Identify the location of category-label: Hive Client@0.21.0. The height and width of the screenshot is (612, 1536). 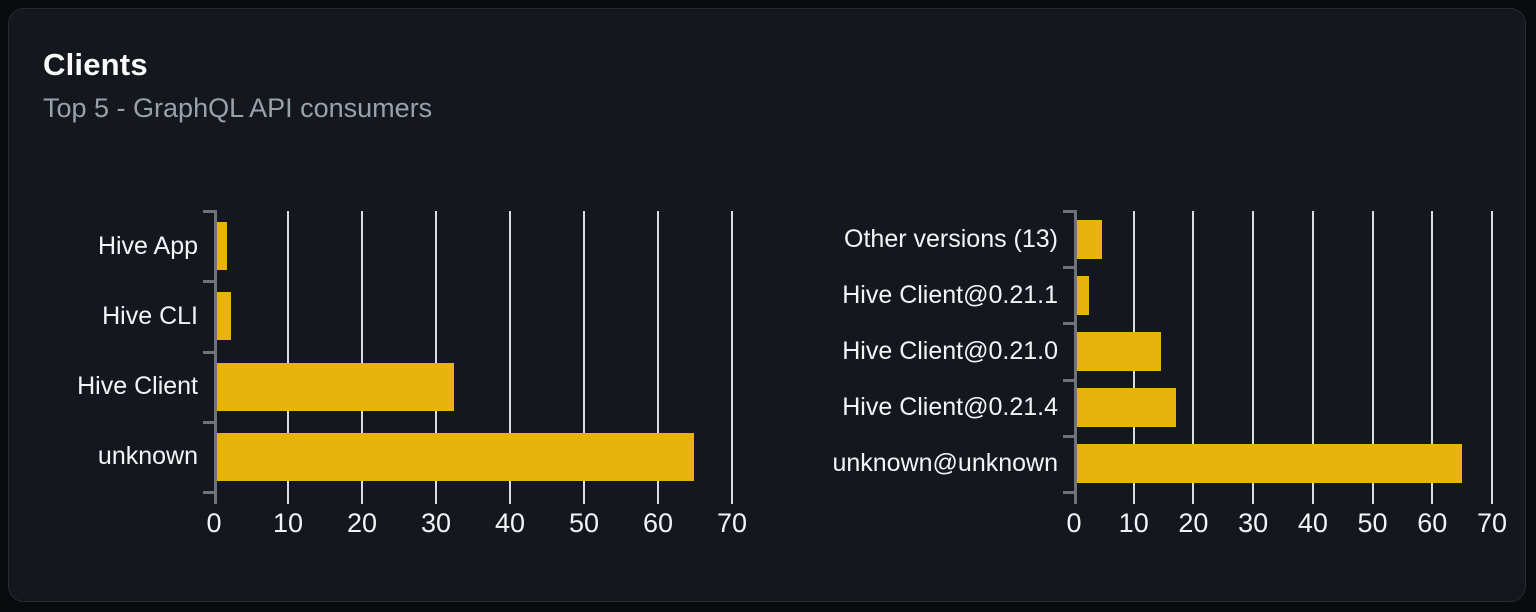
(950, 350).